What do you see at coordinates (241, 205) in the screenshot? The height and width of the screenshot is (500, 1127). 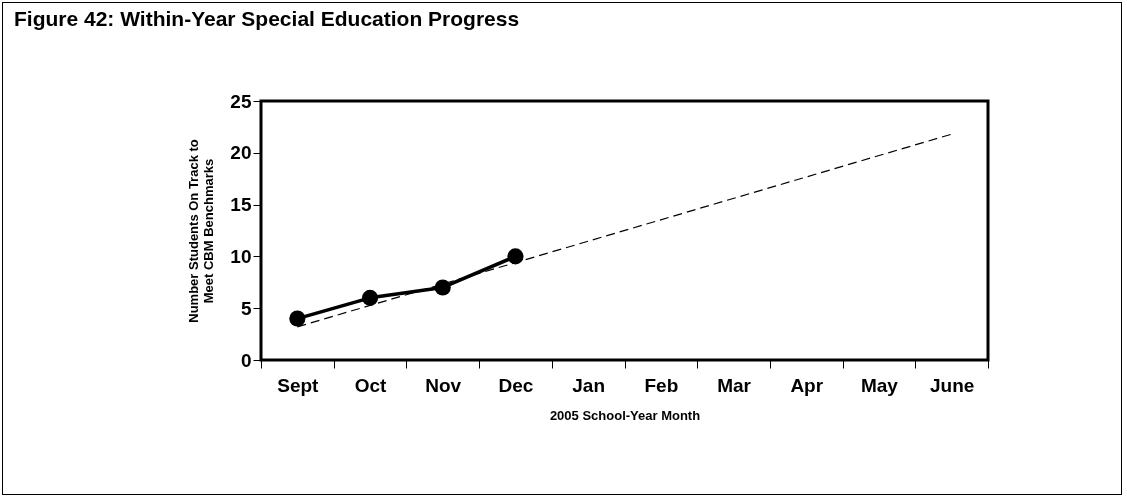 I see `y-tick-label: 15` at bounding box center [241, 205].